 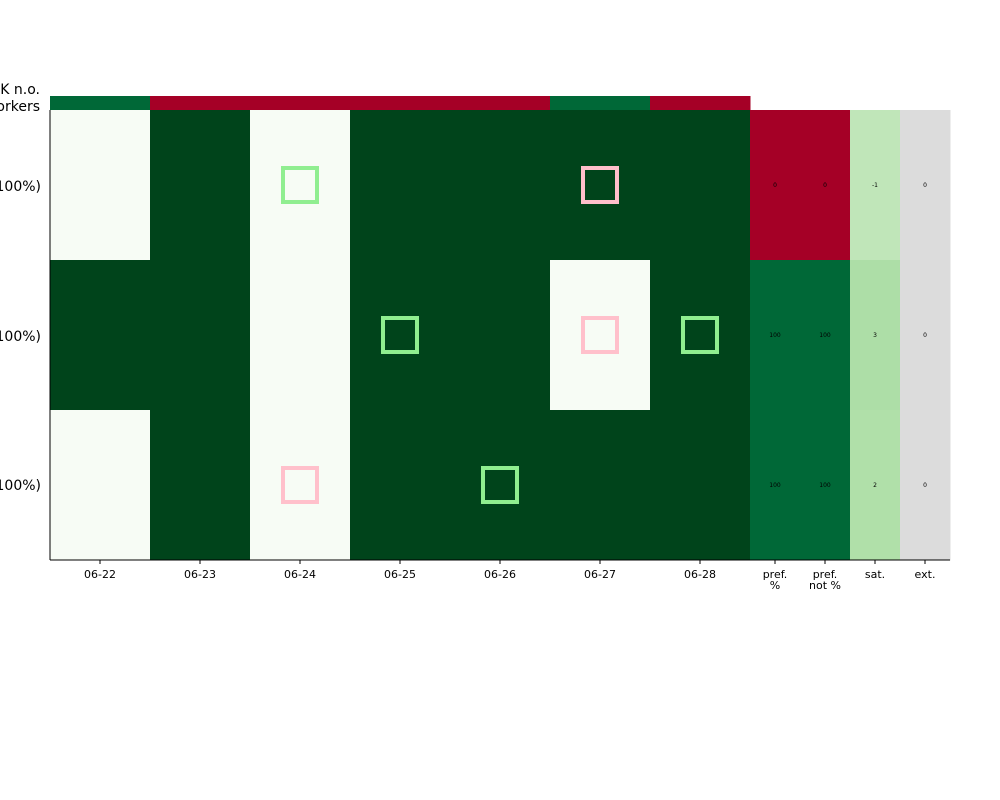 I want to click on x-tick-label: 06-25, so click(x=400, y=574).